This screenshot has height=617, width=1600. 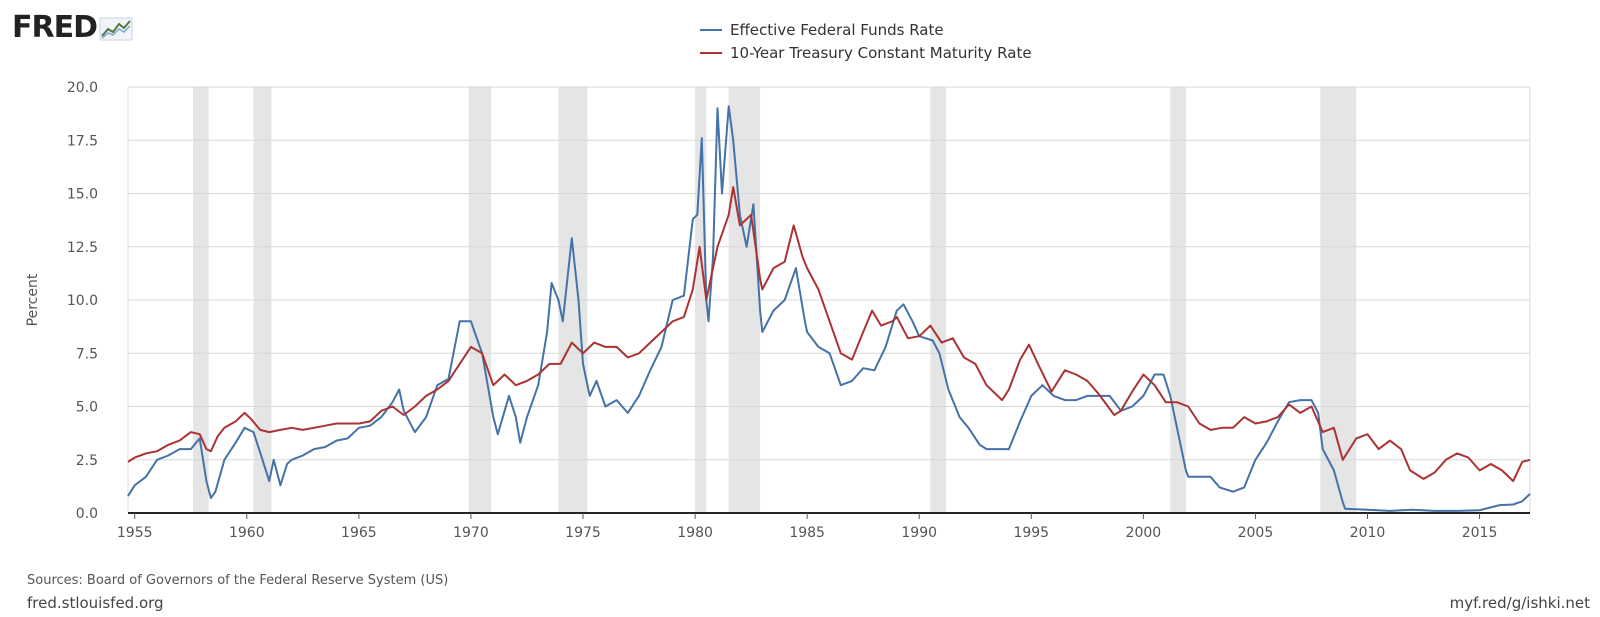 I want to click on x-tick-label: 1985, so click(x=807, y=533).